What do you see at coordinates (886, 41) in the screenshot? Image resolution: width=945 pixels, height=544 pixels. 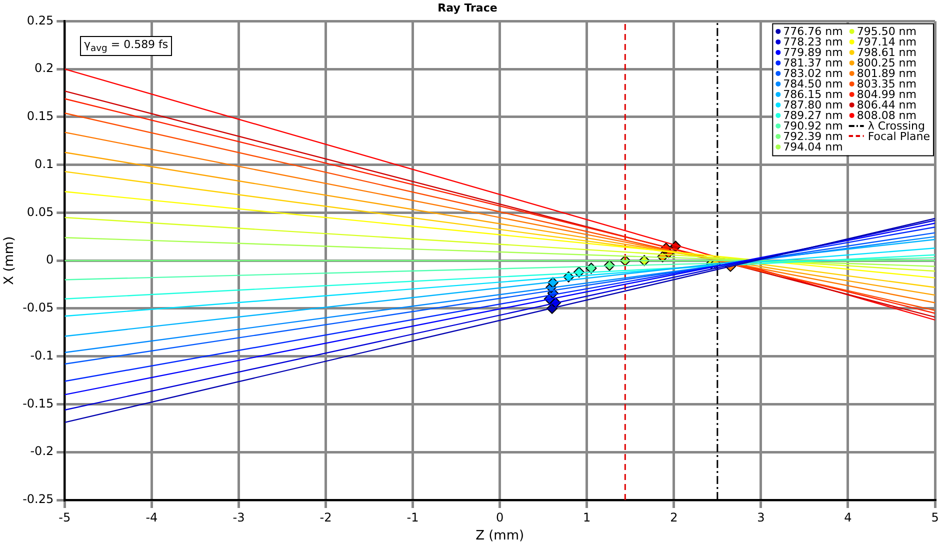 I see `legend-label: 797.14 nm` at bounding box center [886, 41].